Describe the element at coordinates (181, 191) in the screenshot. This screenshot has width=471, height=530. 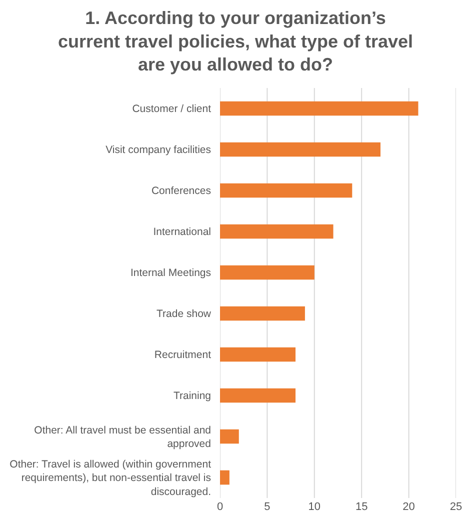
I see `y-tick-label: Conferences` at that location.